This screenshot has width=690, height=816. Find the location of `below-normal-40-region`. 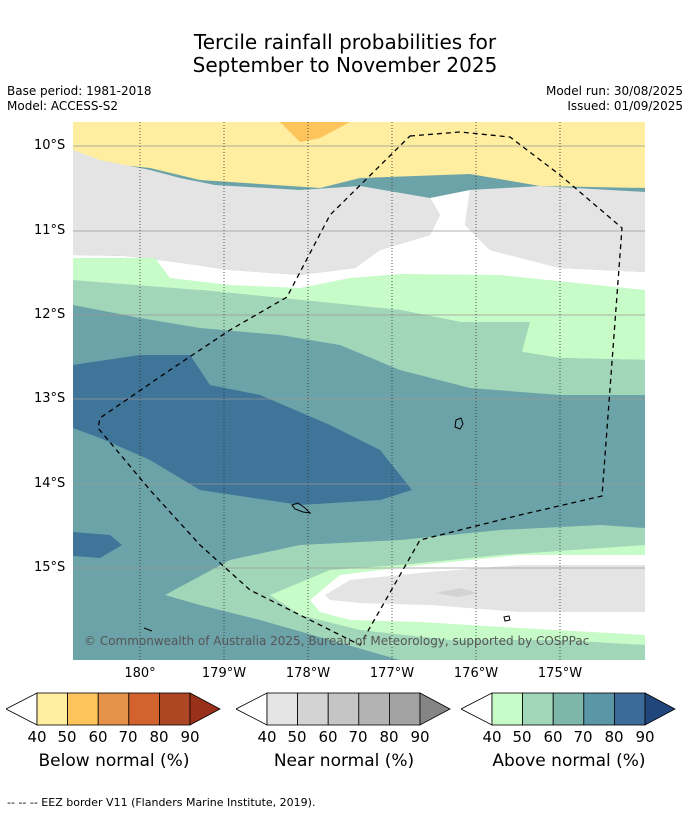

below-normal-40-region is located at coordinates (359, 155).